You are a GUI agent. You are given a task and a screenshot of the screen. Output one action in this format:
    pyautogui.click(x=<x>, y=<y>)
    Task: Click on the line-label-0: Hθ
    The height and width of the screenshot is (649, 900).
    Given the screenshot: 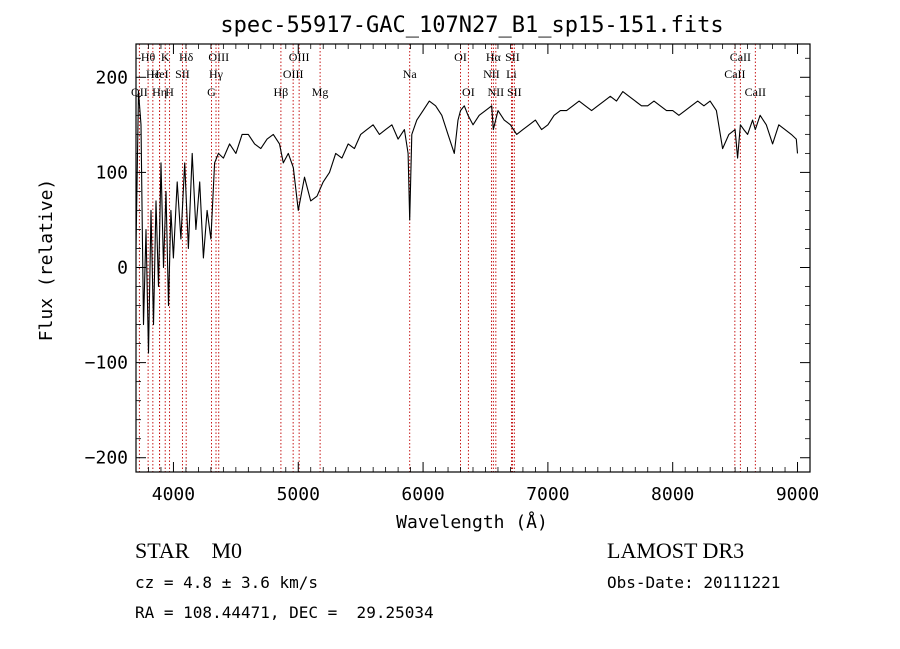 What is the action you would take?
    pyautogui.click(x=148, y=57)
    